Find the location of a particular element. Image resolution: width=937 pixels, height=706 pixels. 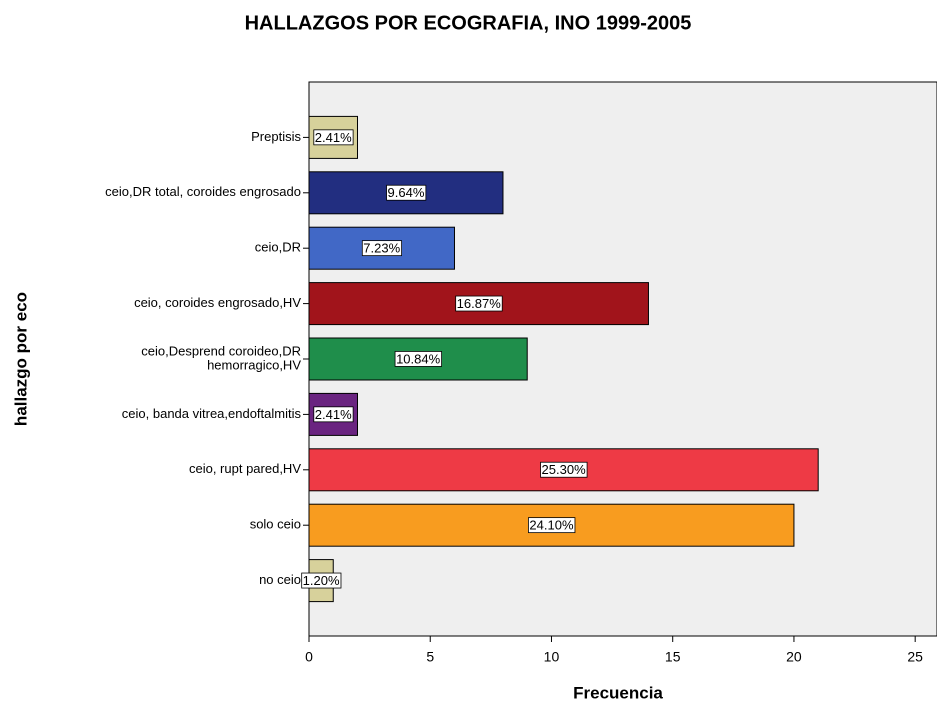

y-tick-label: solo ceio is located at coordinates (275, 524).